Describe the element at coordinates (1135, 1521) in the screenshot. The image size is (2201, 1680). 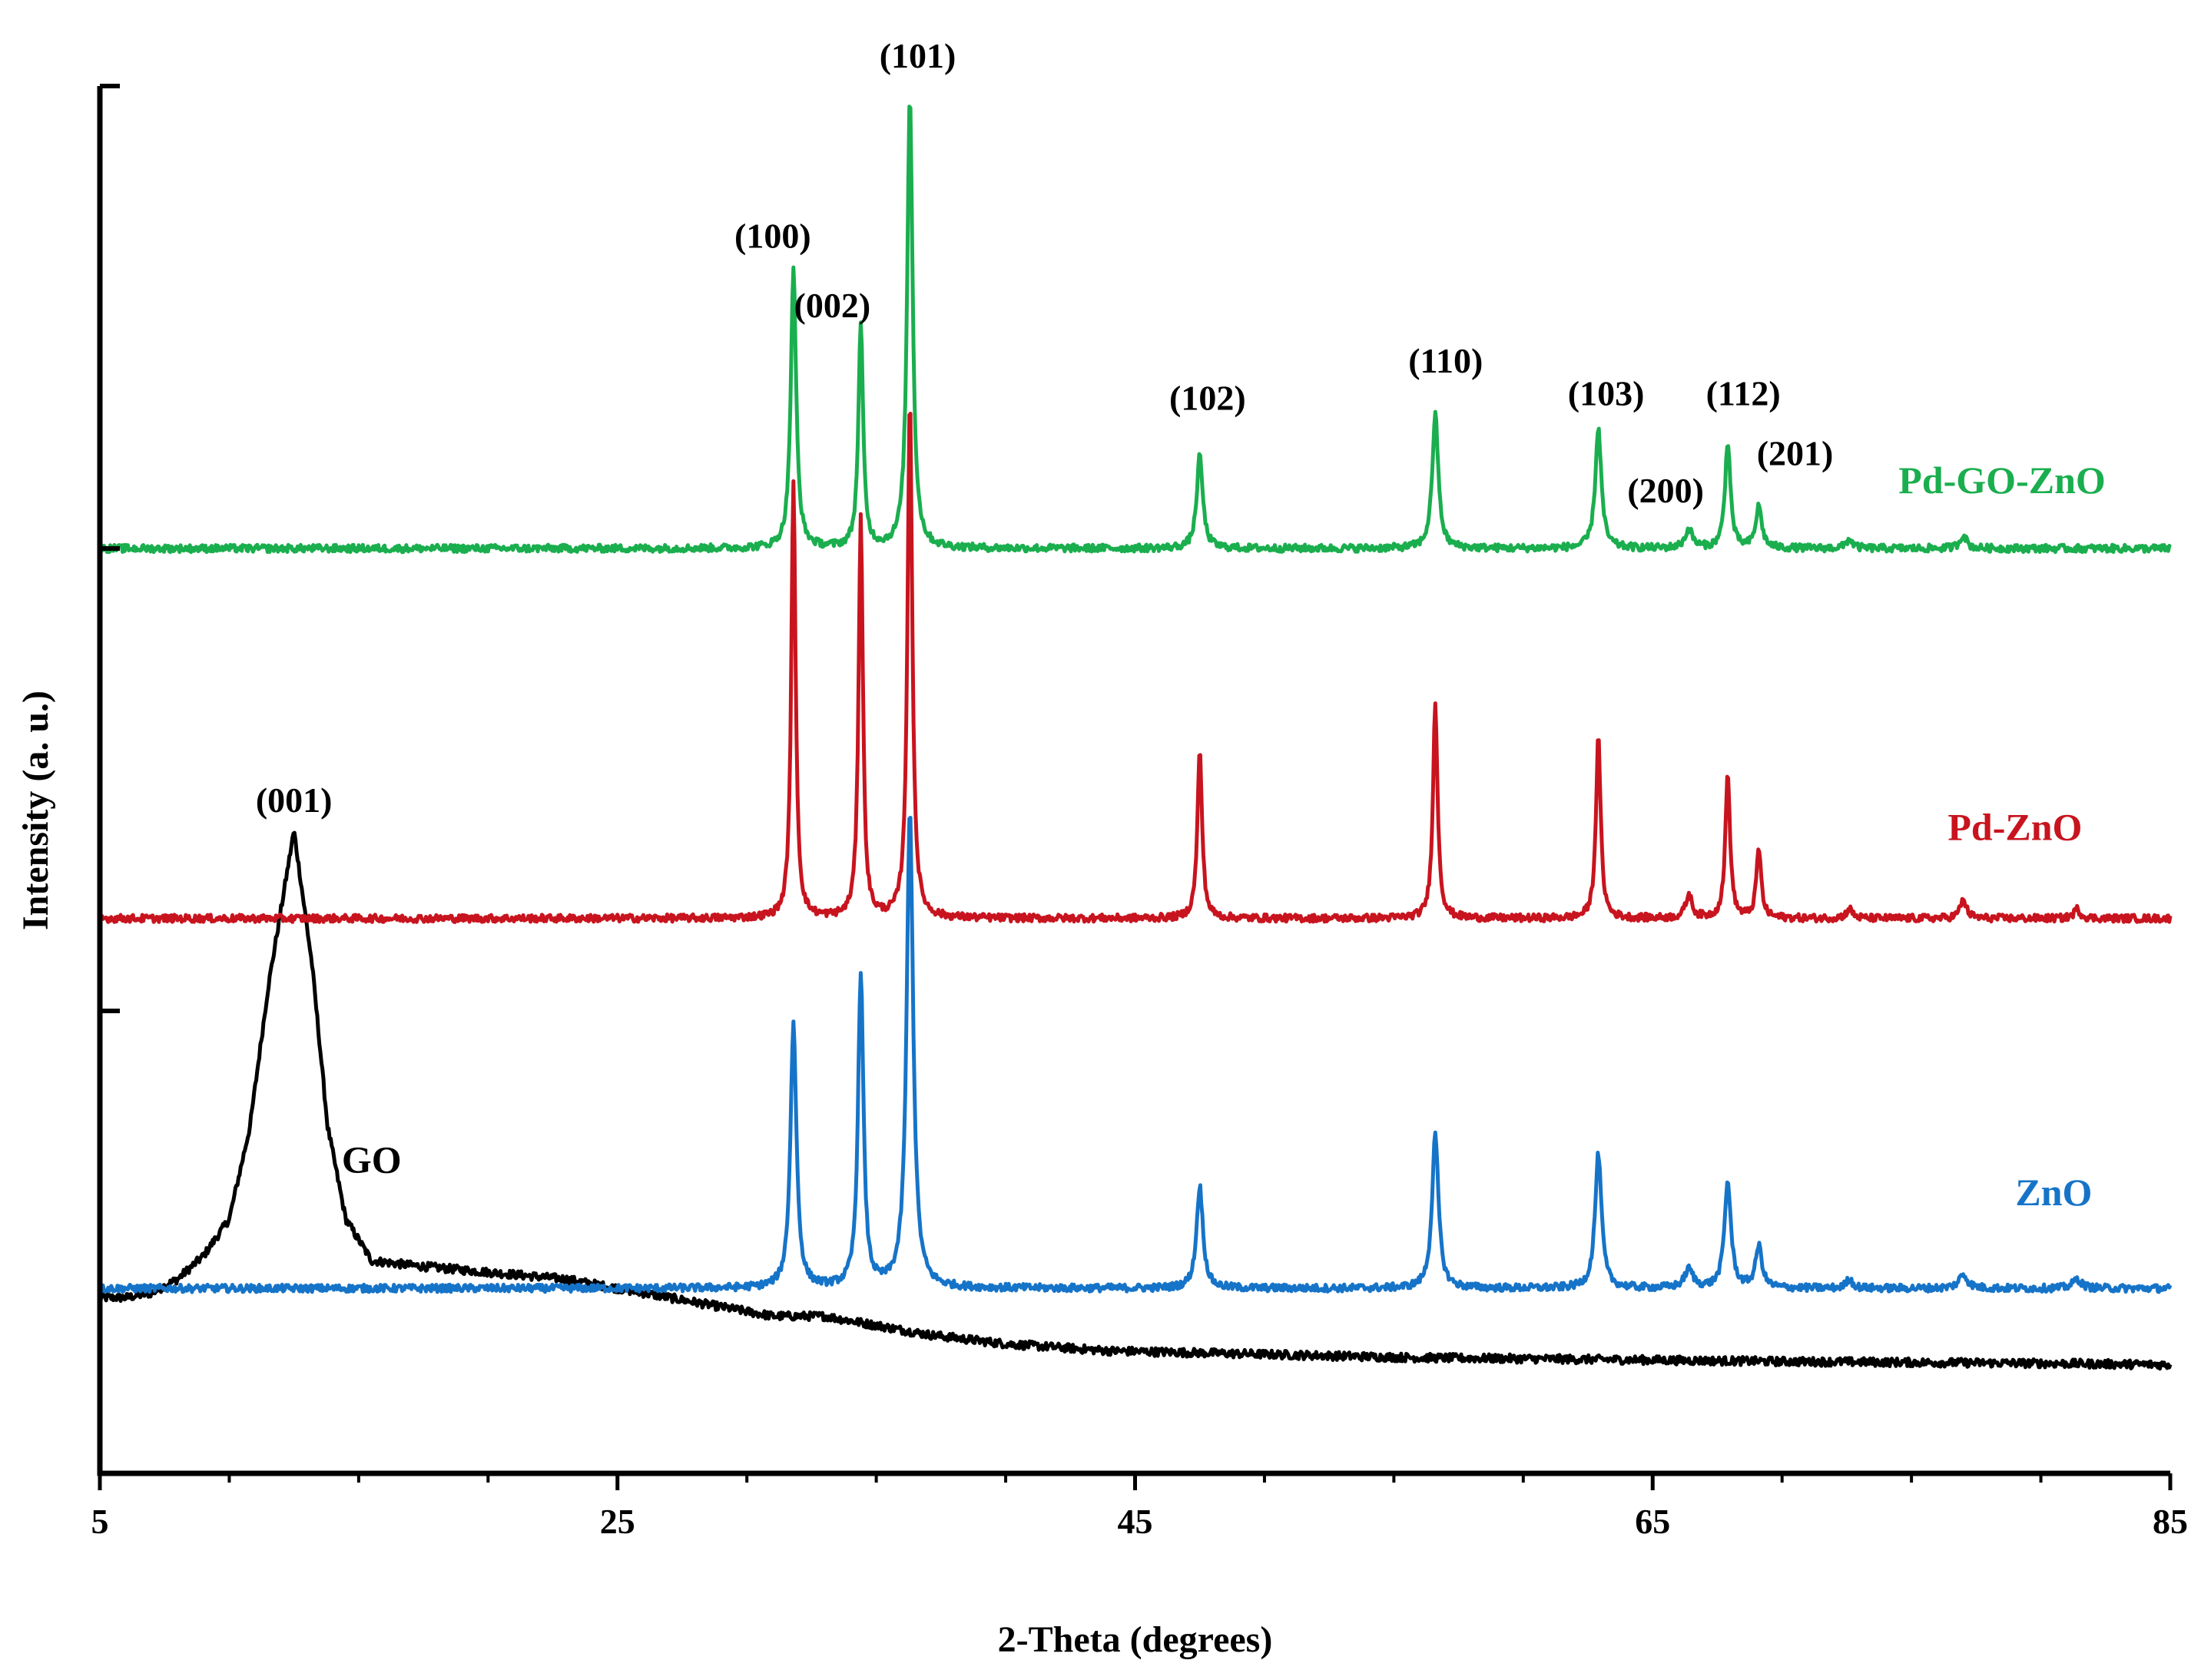
I see `x-tick-label-45: 45` at that location.